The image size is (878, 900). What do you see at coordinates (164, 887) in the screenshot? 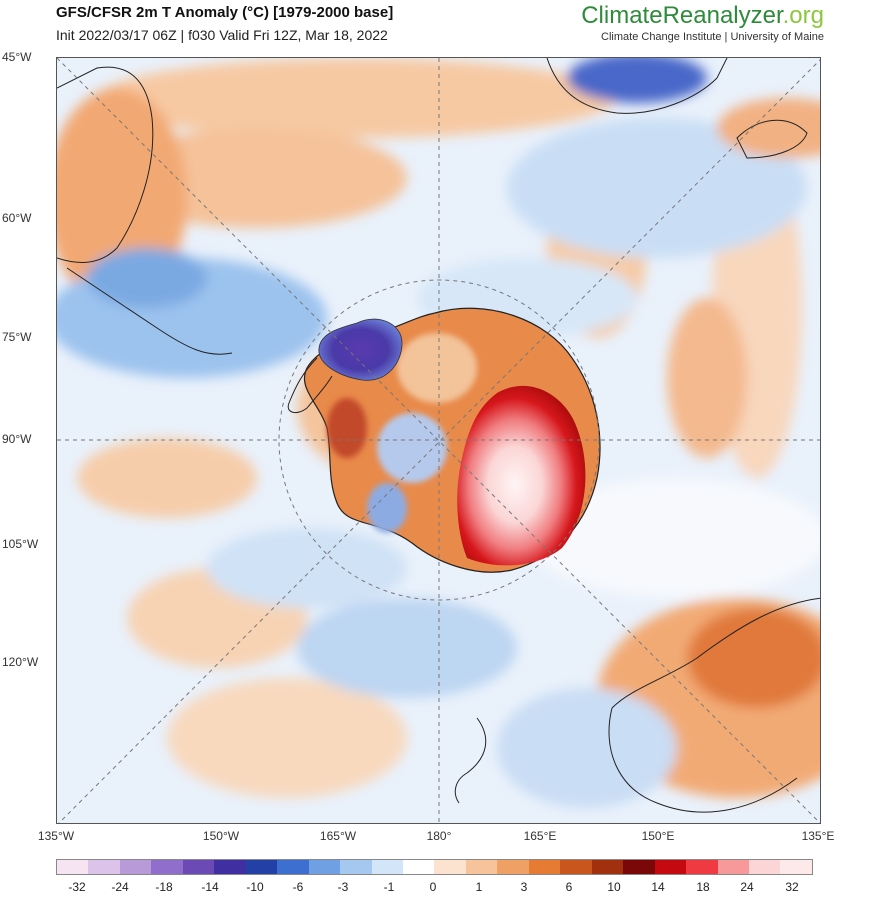
I see `colorbar-label: -18` at bounding box center [164, 887].